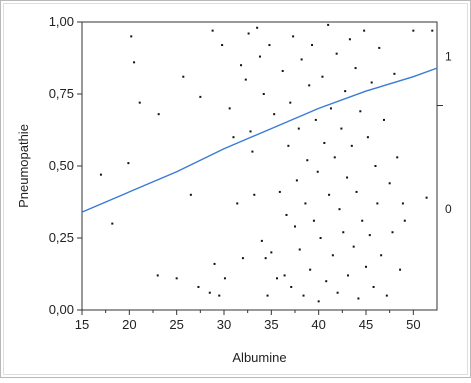  I want to click on right-axis-label: 1, so click(448, 57).